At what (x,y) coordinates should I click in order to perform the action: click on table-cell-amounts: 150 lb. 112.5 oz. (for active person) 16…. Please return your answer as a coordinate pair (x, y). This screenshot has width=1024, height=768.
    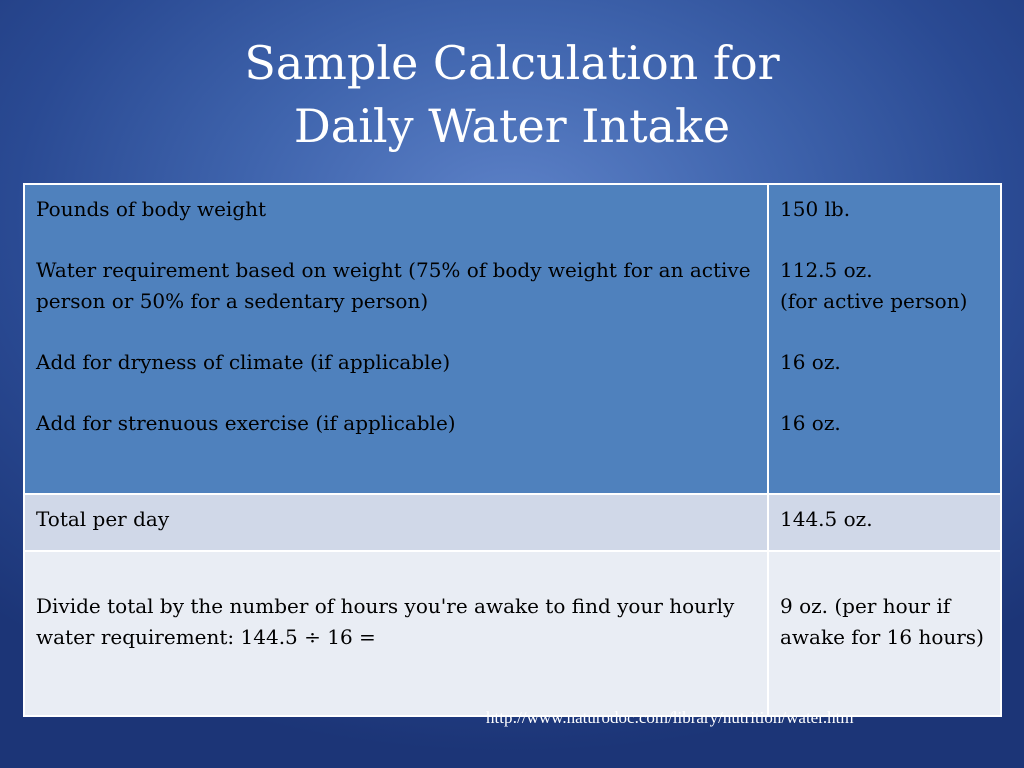
    Looking at the image, I should click on (884, 339).